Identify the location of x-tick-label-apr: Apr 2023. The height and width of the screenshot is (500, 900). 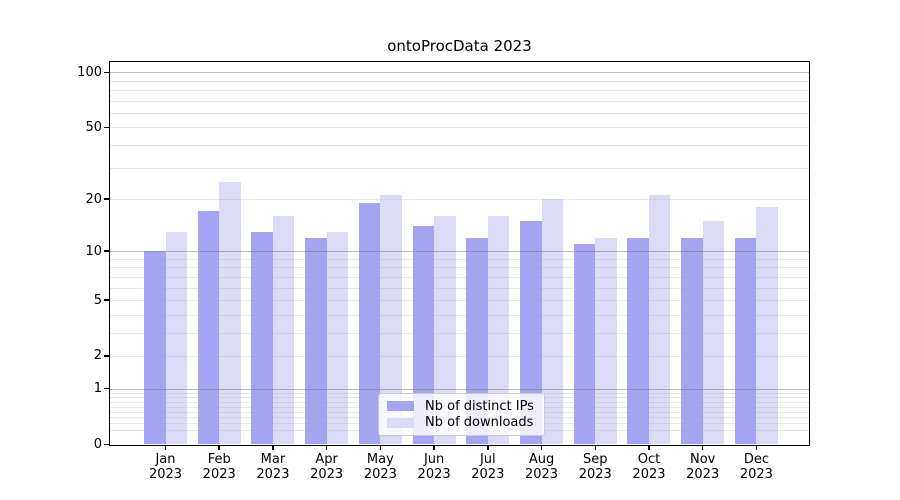
(327, 467).